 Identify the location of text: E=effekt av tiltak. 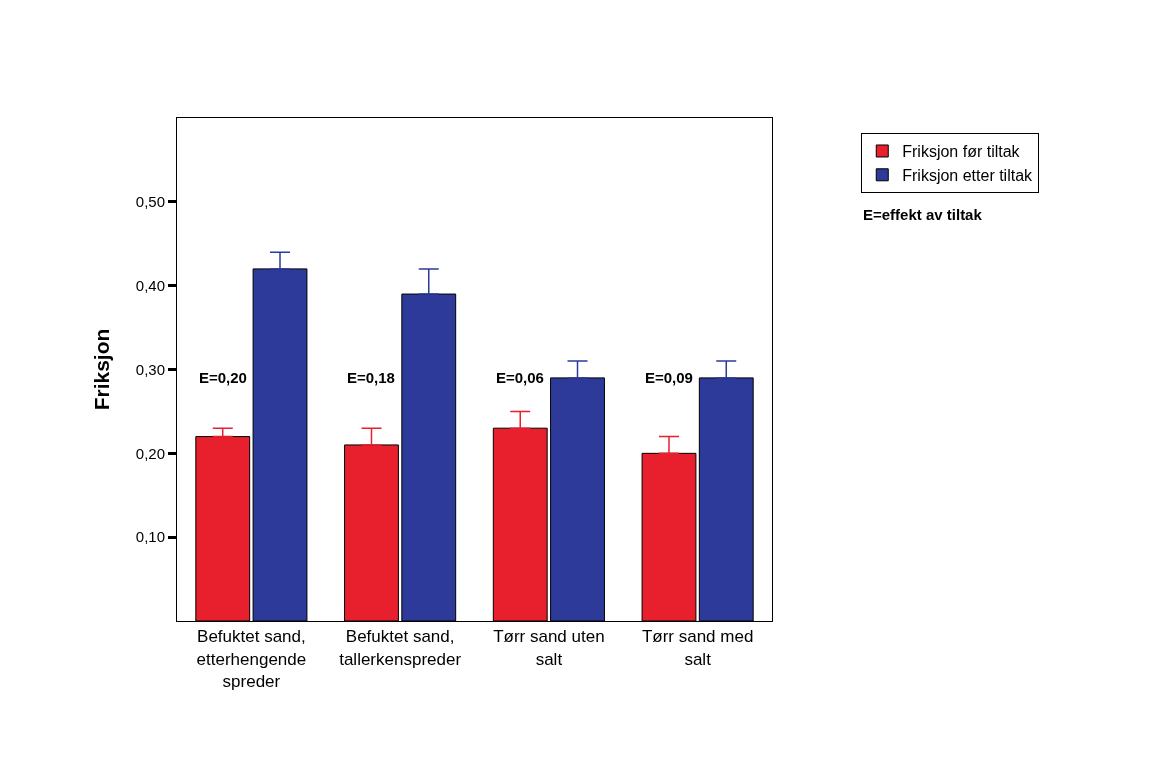
(923, 214).